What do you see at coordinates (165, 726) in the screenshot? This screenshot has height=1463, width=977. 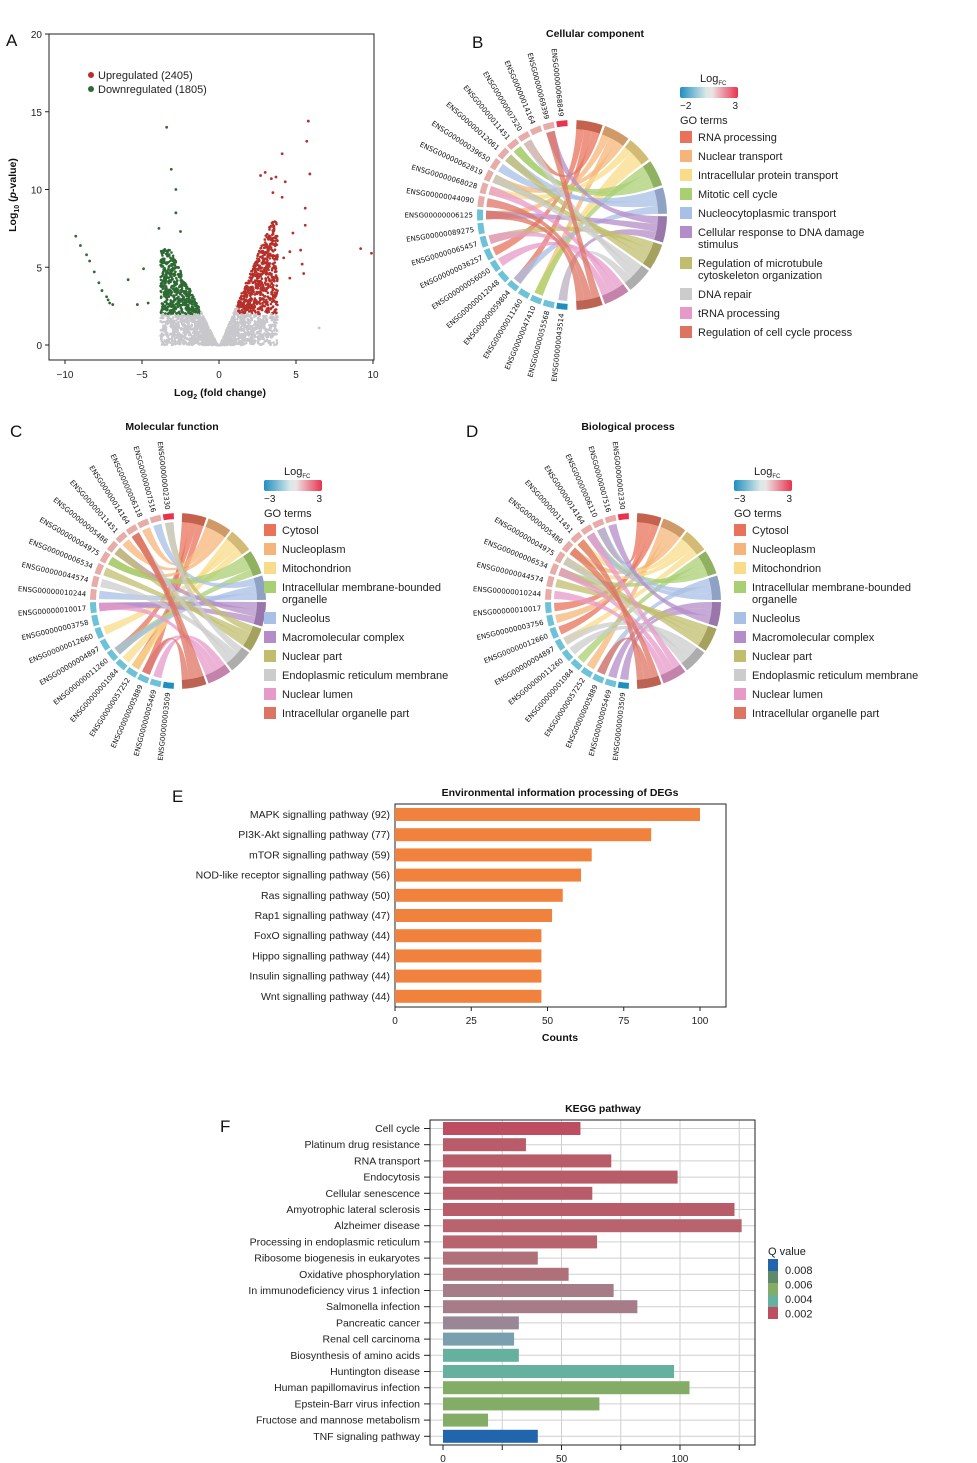 I see `gene-label: ENSG00000003509` at bounding box center [165, 726].